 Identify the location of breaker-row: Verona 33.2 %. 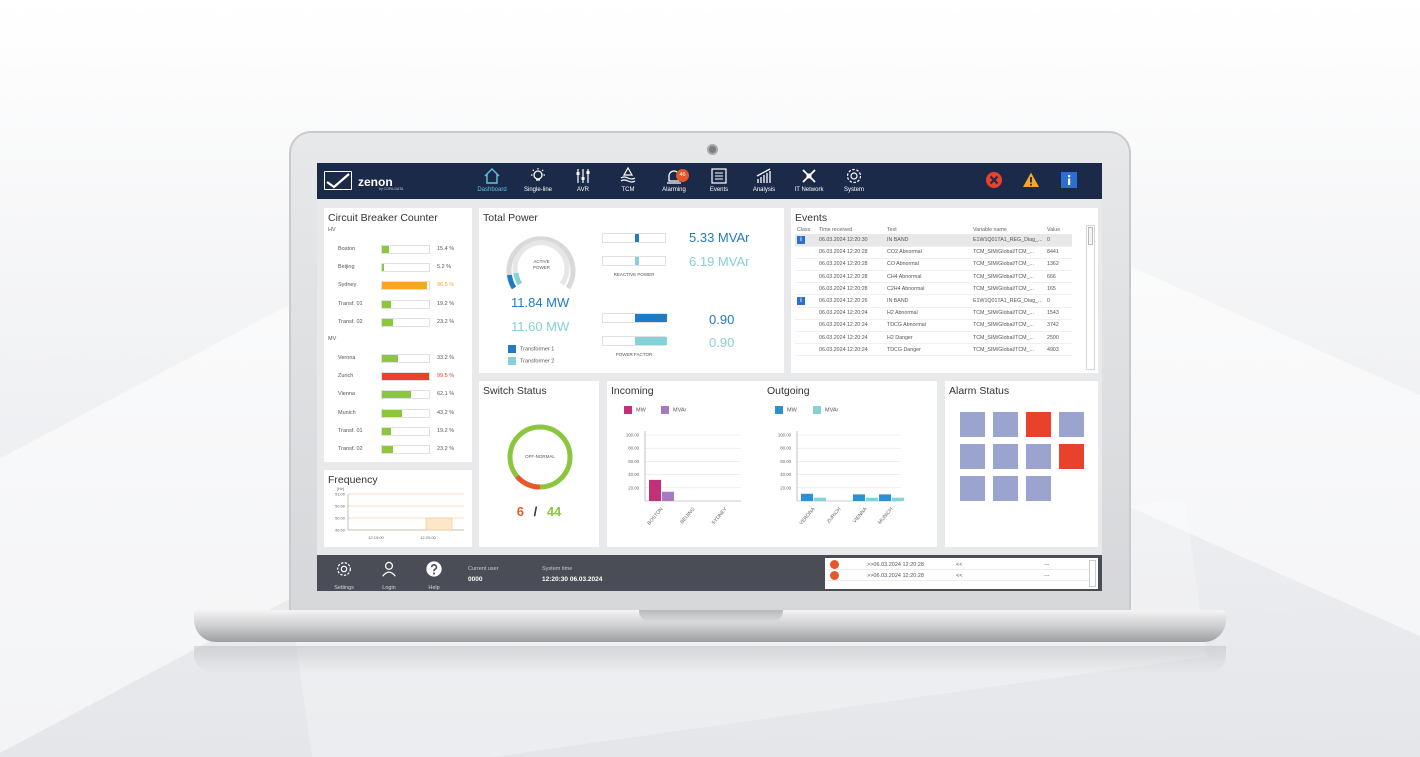
(398, 358).